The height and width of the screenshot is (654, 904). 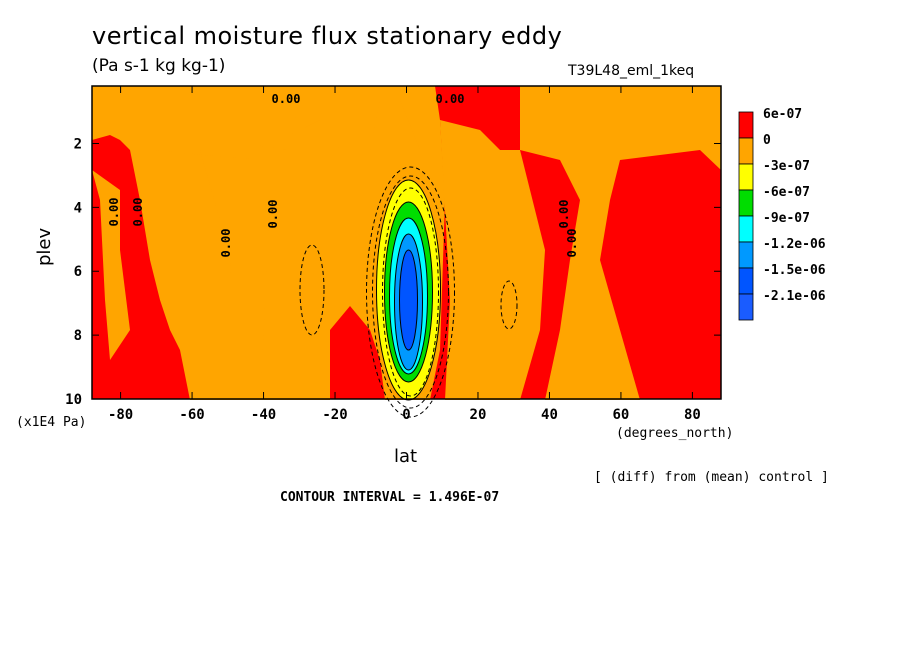 I want to click on contour-label-2: 0.00, so click(x=114, y=212).